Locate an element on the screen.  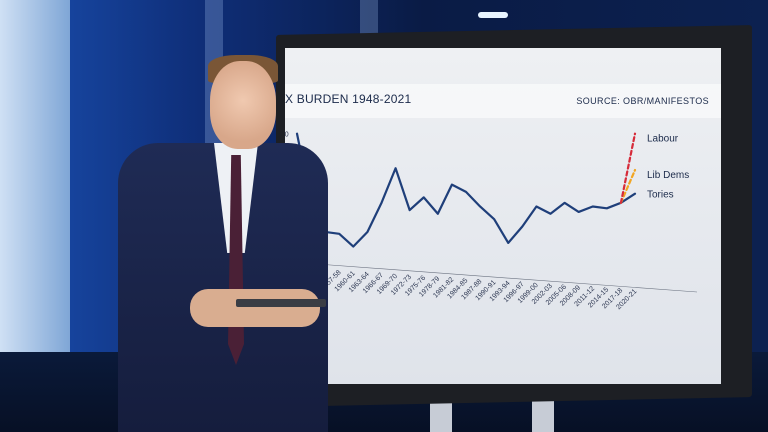
legend-label-lib-dems: Lib Dems is located at coordinates (668, 175).